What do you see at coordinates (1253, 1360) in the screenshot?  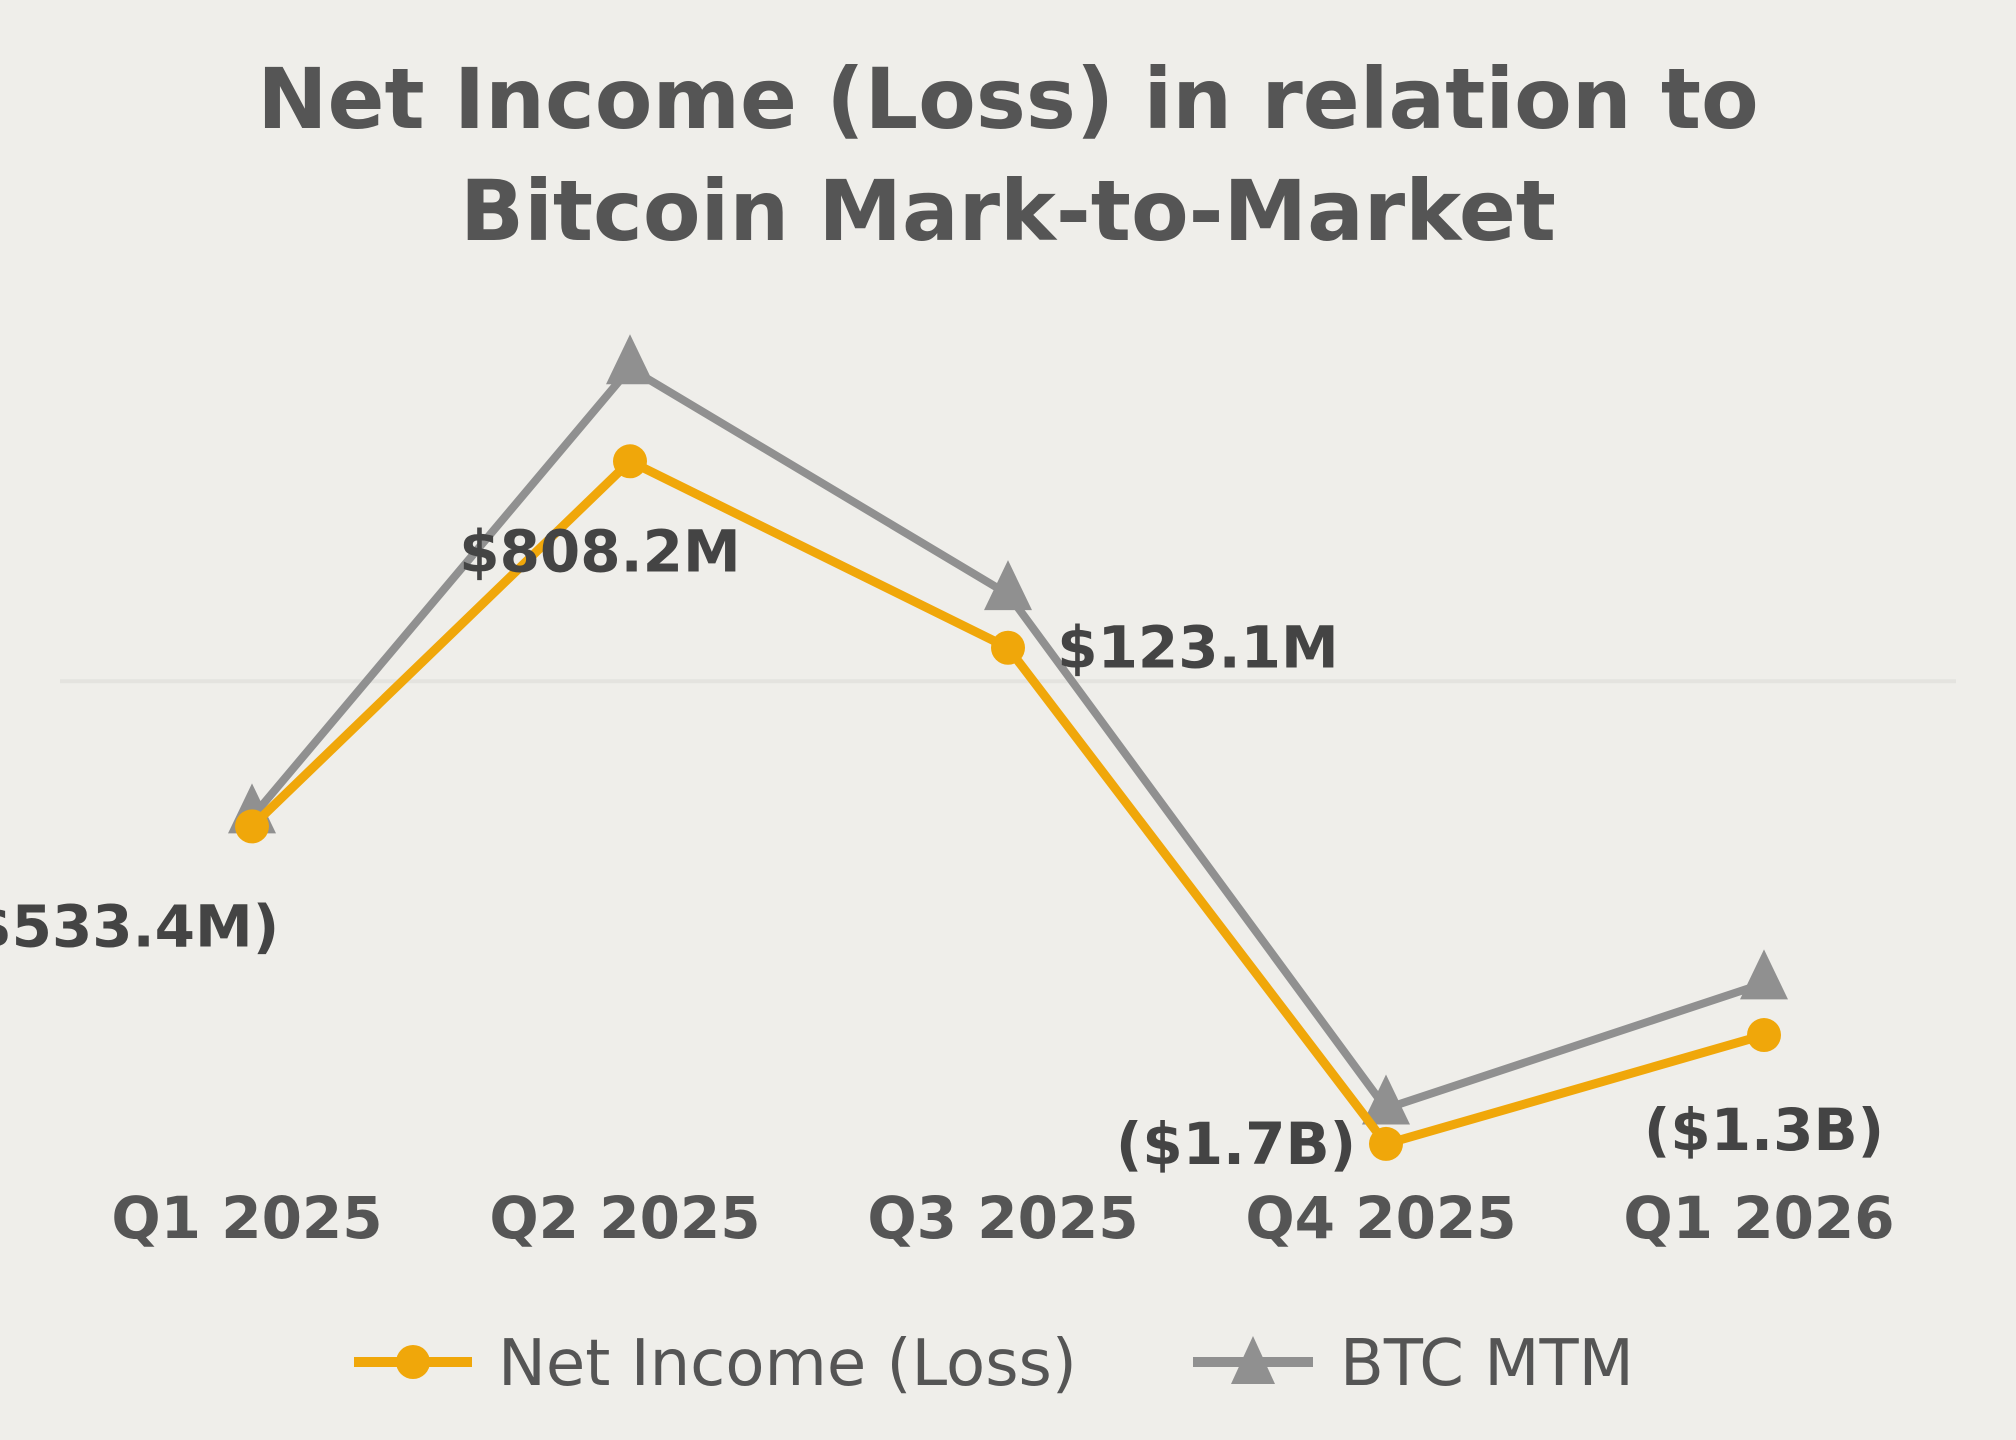 I see `legend-marker-triangle` at bounding box center [1253, 1360].